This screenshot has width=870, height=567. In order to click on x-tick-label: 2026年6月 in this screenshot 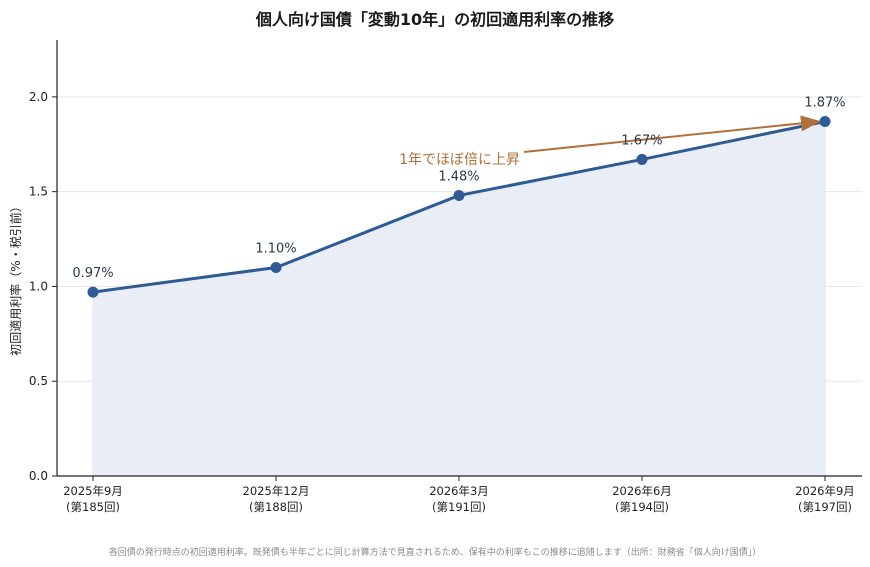, I will do `click(642, 491)`.